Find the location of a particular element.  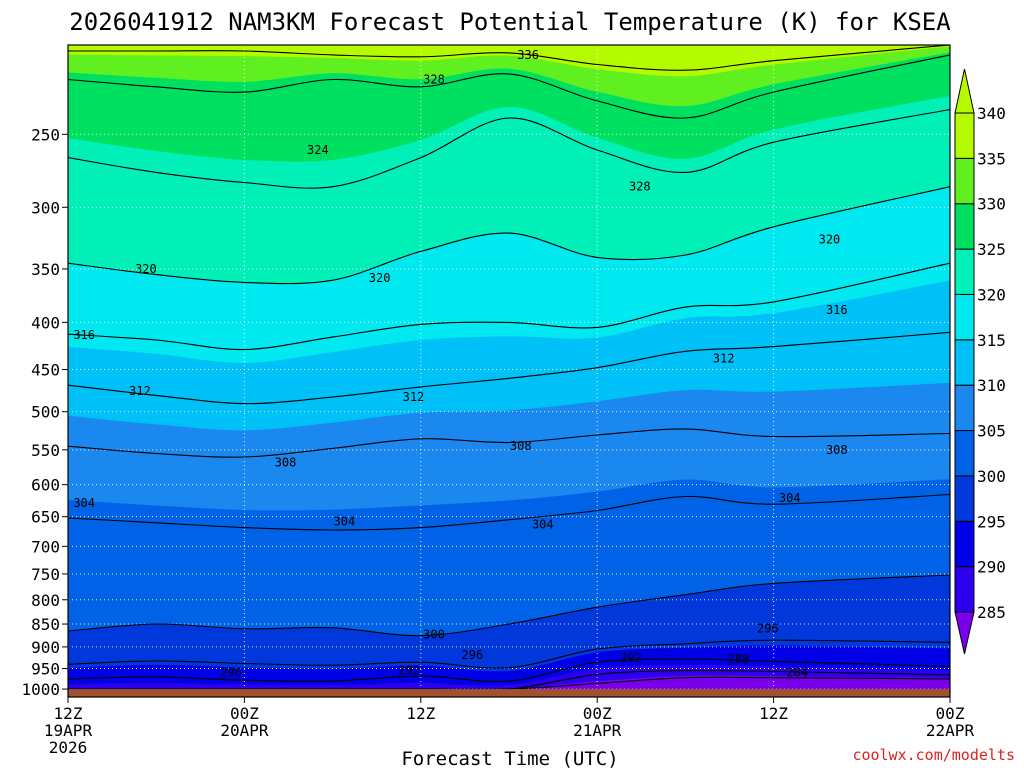

x-tick-label-36: 00Z 21APR is located at coordinates (597, 722).